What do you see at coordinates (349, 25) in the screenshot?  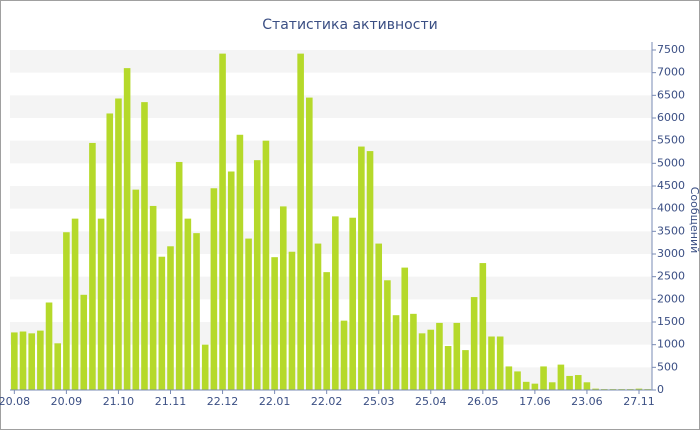 I see `chart-title: Статистика активности` at bounding box center [349, 25].